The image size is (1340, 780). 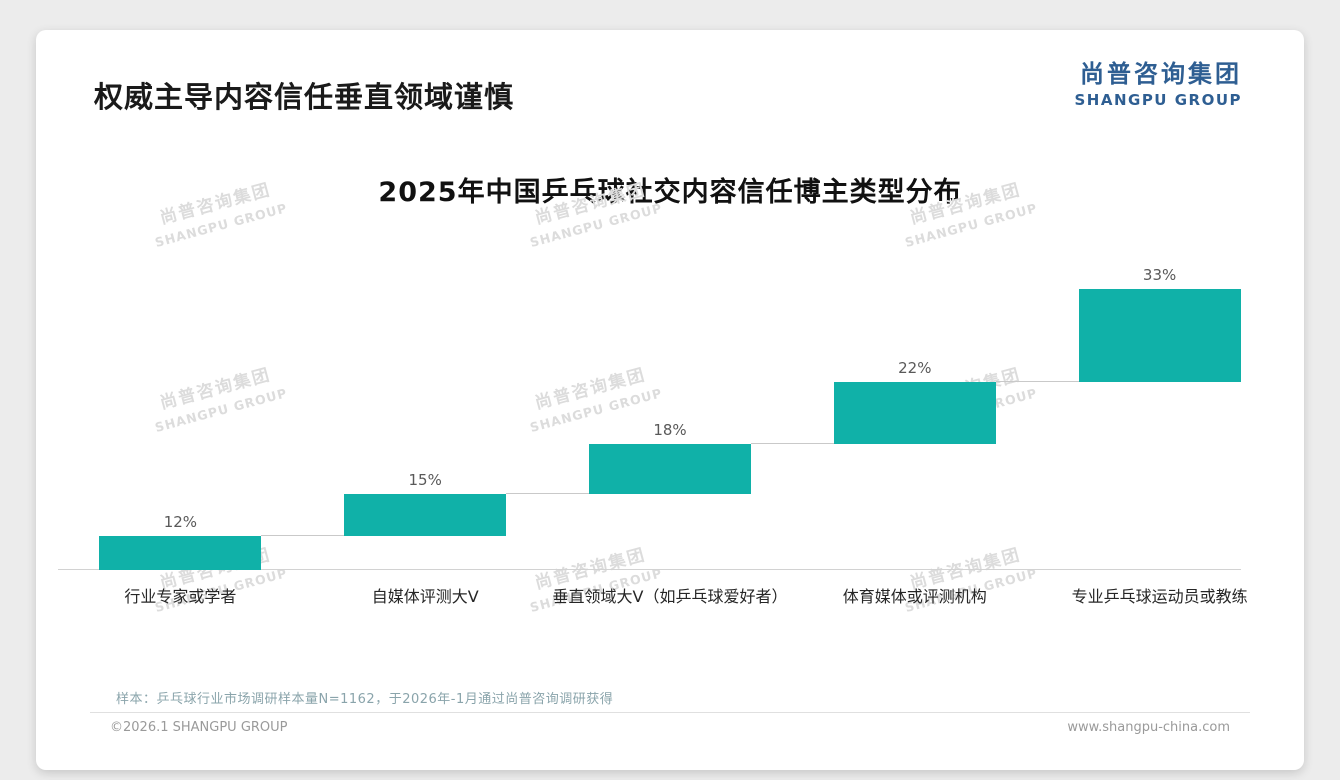 I want to click on logo-cn-text: 尚普咨询集团, so click(x=1161, y=74).